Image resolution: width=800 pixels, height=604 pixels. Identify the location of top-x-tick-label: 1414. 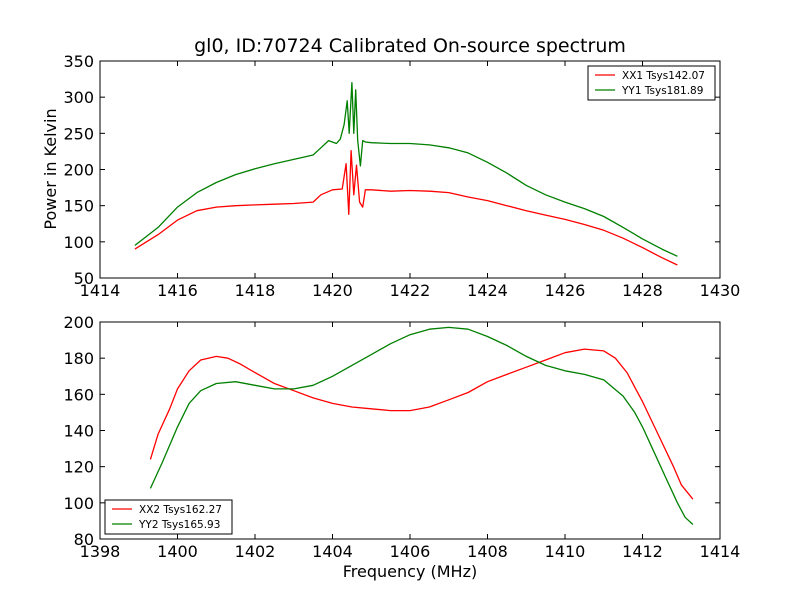
(100, 290).